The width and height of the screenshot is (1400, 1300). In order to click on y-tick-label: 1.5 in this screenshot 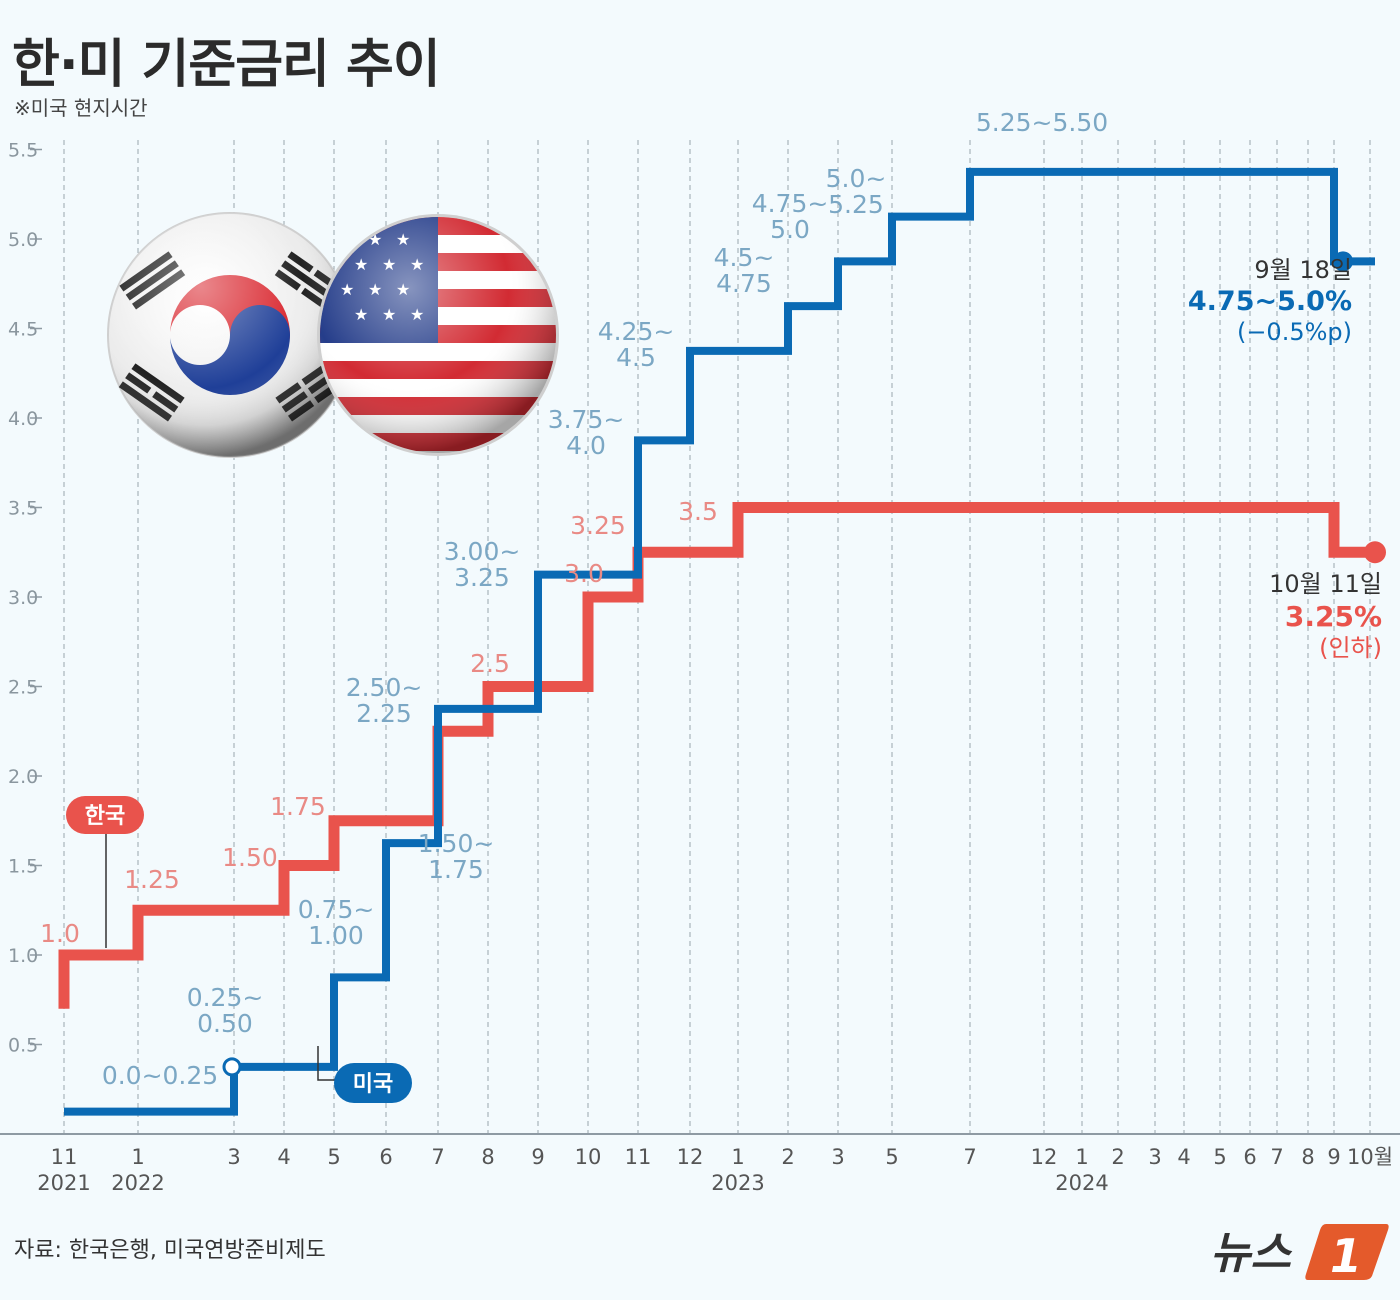, I will do `click(23, 867)`.